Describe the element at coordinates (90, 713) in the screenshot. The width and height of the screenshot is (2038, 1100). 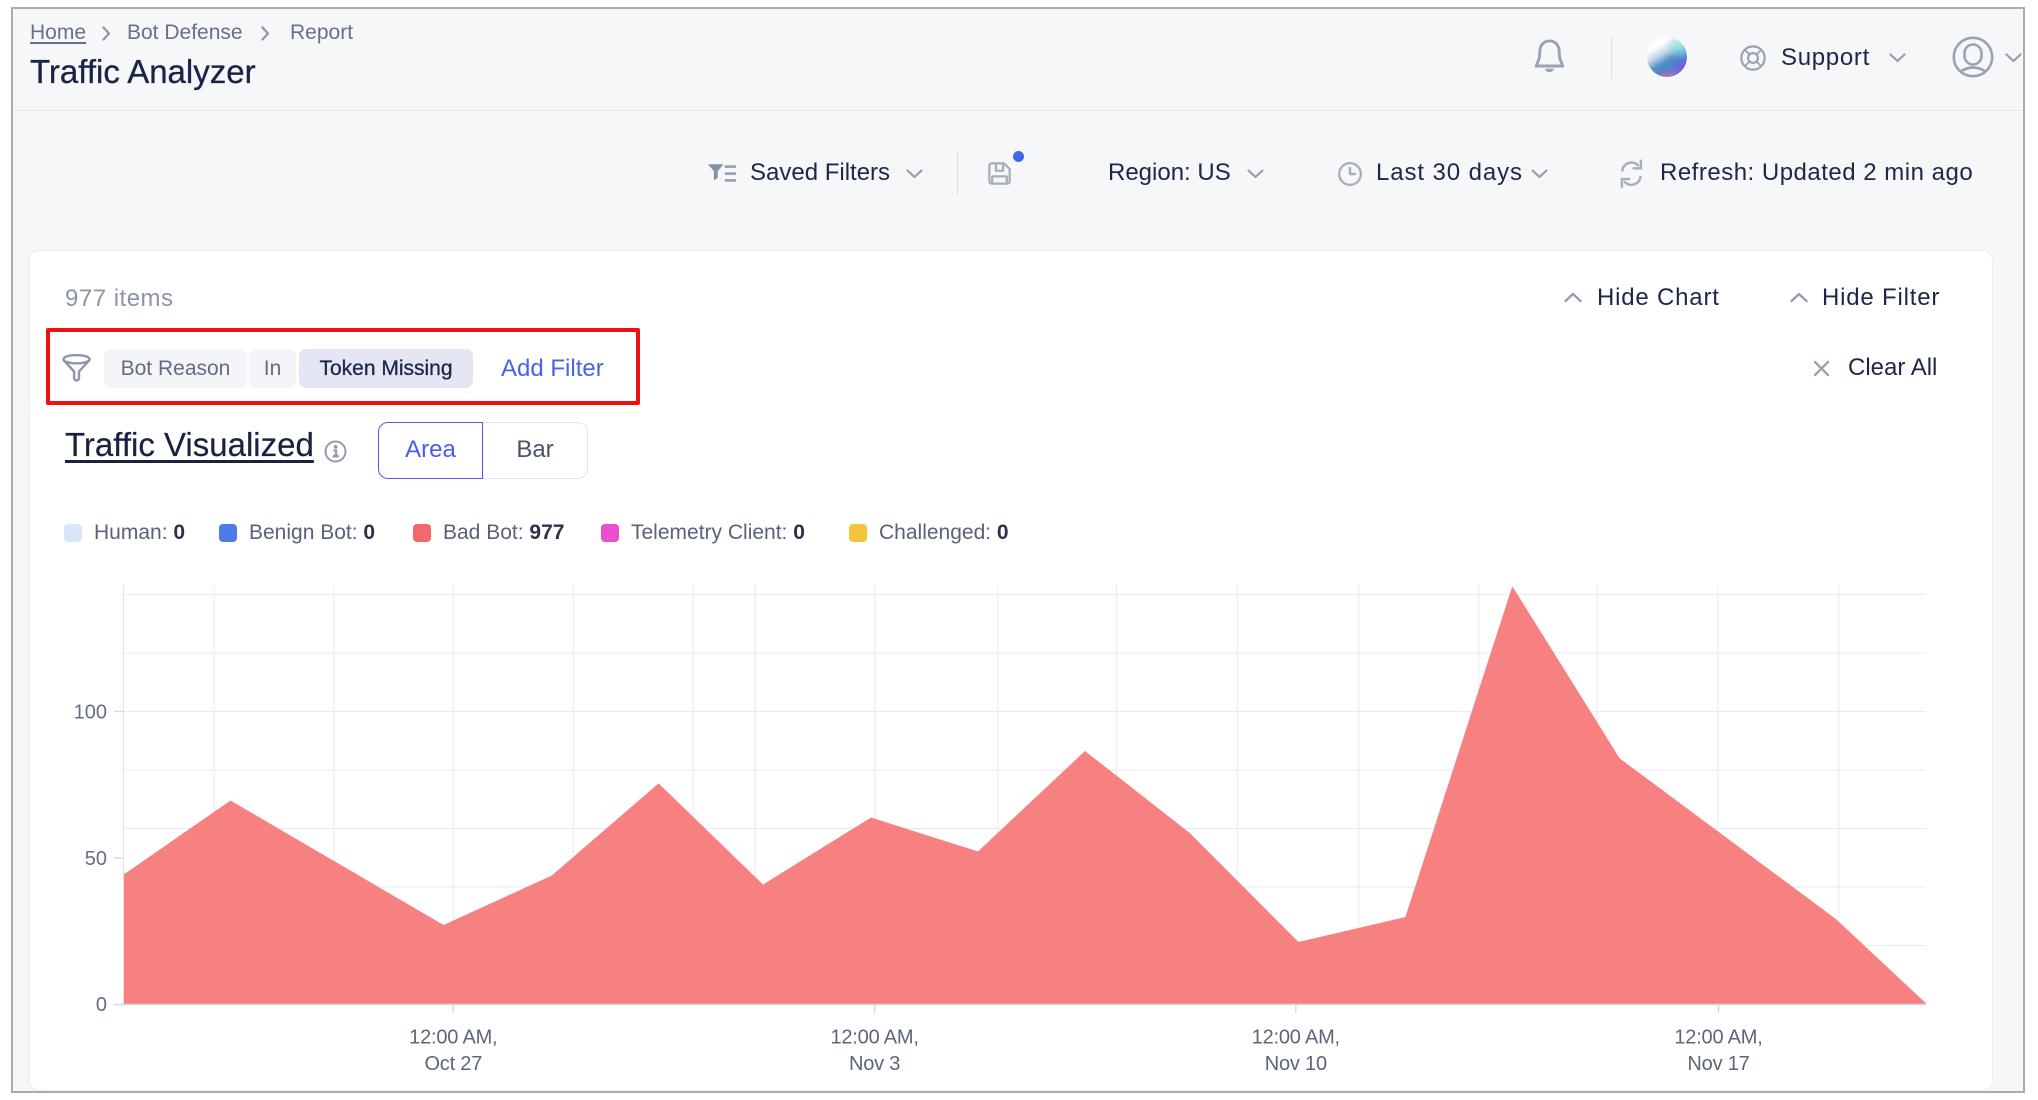
I see `svg-text: 100` at that location.